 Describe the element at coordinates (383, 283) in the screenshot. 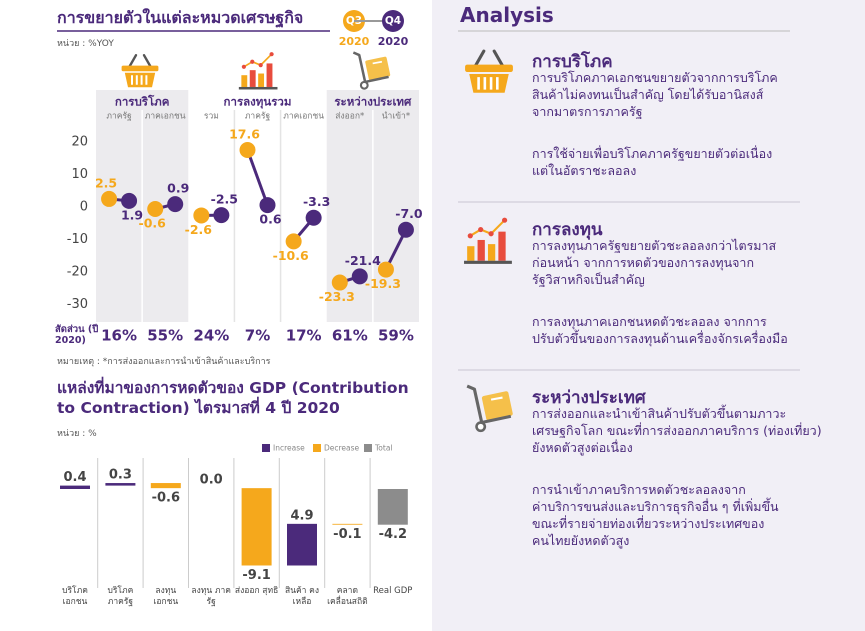

I see `value-label: -19.3` at that location.